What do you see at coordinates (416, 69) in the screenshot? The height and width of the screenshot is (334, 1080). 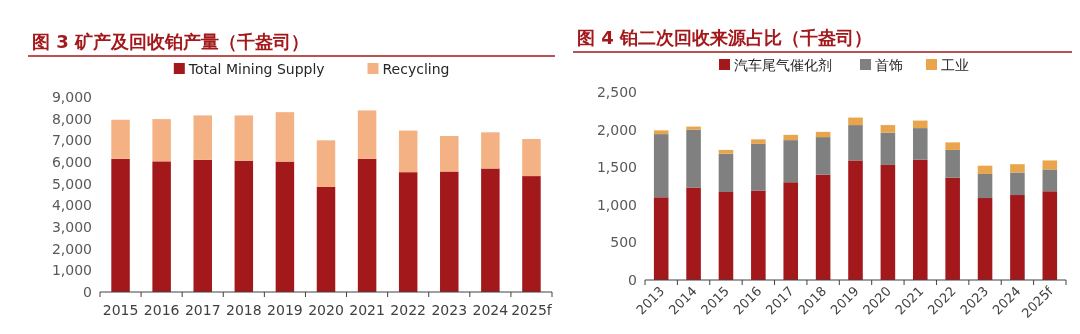 I see `legend-label: Recycling` at bounding box center [416, 69].